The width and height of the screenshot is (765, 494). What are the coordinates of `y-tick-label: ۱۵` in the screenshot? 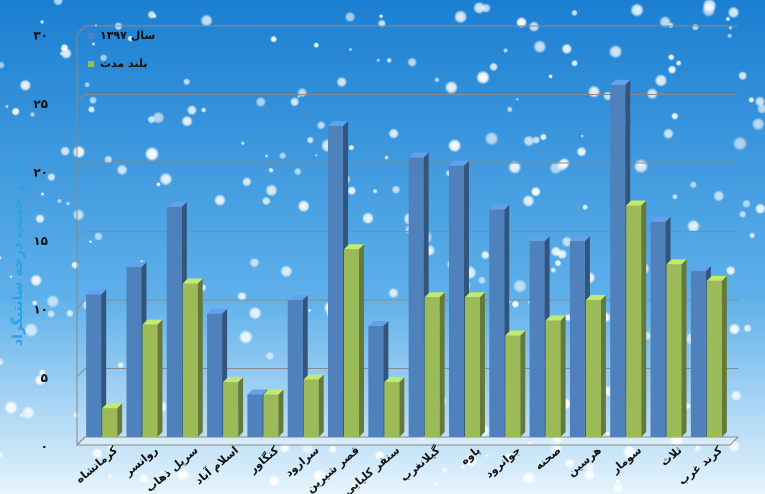 It's located at (40, 241).